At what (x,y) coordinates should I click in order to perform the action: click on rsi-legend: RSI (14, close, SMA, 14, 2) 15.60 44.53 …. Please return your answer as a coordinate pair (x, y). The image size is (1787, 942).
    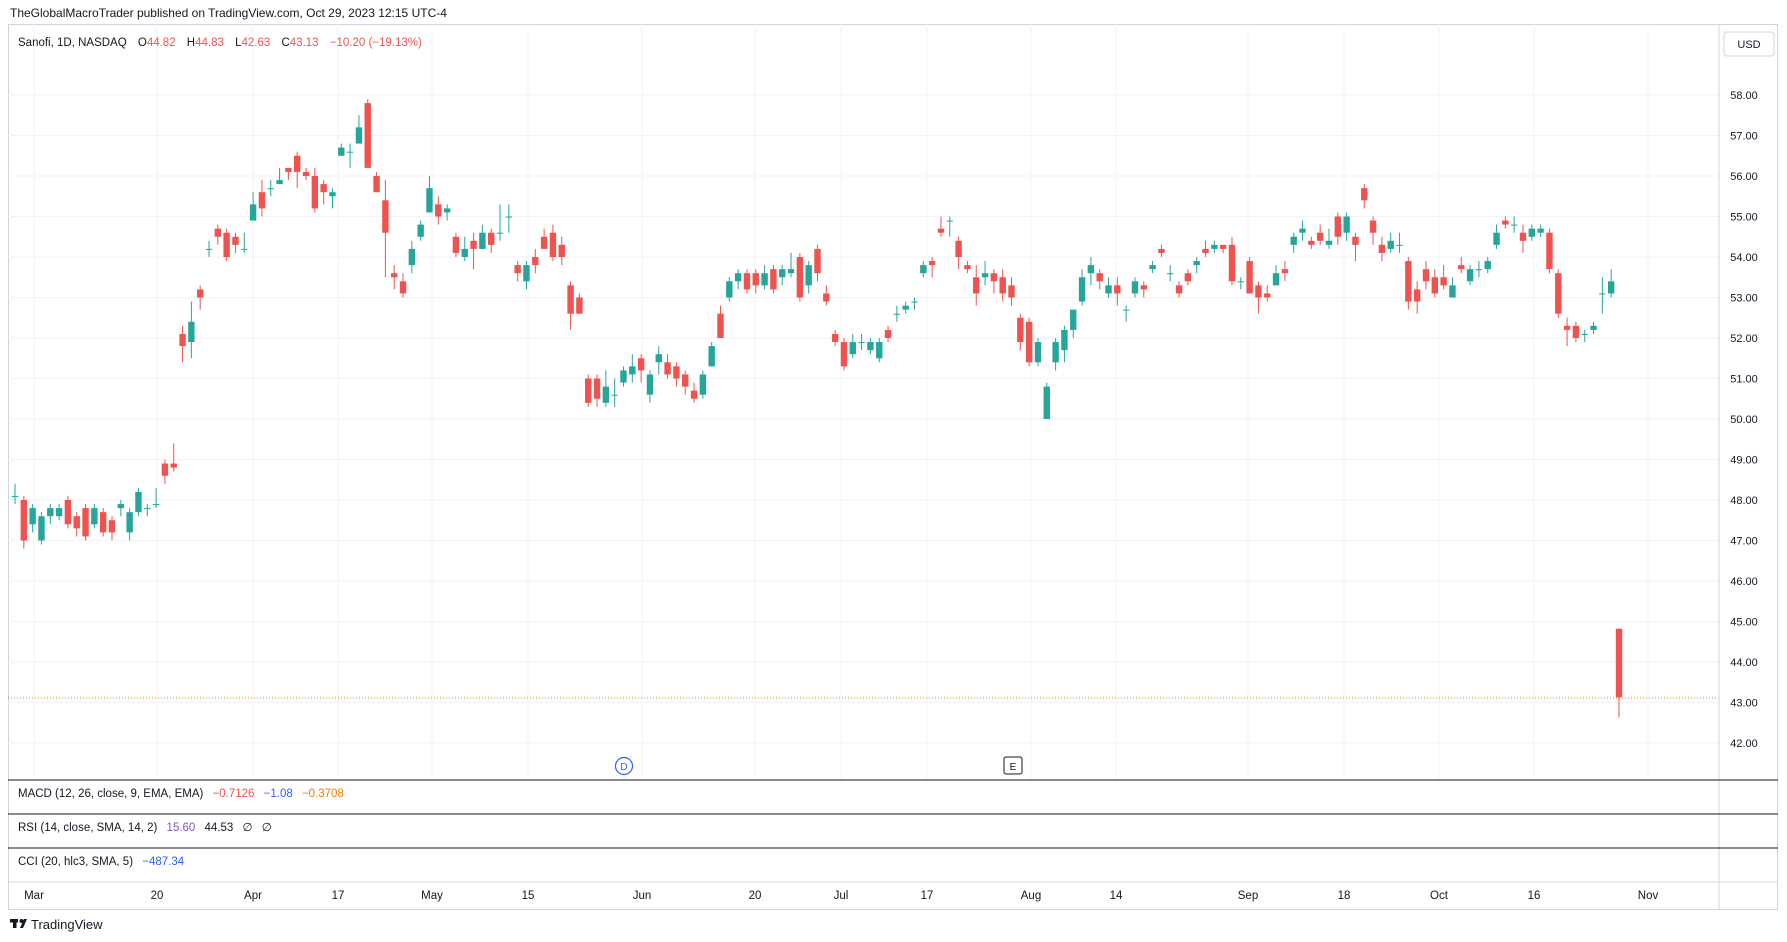
    Looking at the image, I should click on (145, 828).